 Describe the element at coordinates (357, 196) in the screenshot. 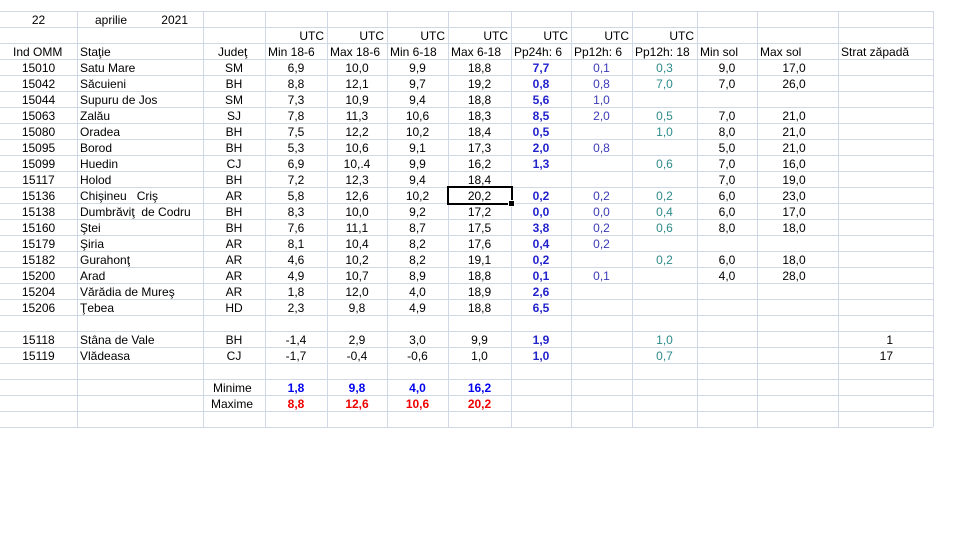

I see `cell: 12,6` at that location.